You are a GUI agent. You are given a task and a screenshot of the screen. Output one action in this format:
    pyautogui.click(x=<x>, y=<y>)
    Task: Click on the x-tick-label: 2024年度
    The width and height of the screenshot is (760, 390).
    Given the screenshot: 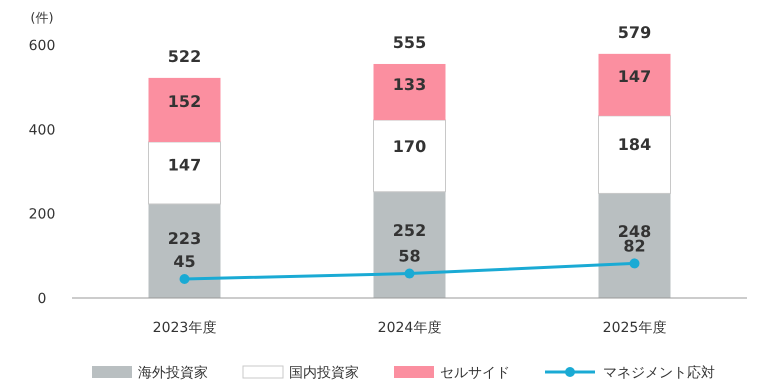 What is the action you would take?
    pyautogui.click(x=410, y=328)
    